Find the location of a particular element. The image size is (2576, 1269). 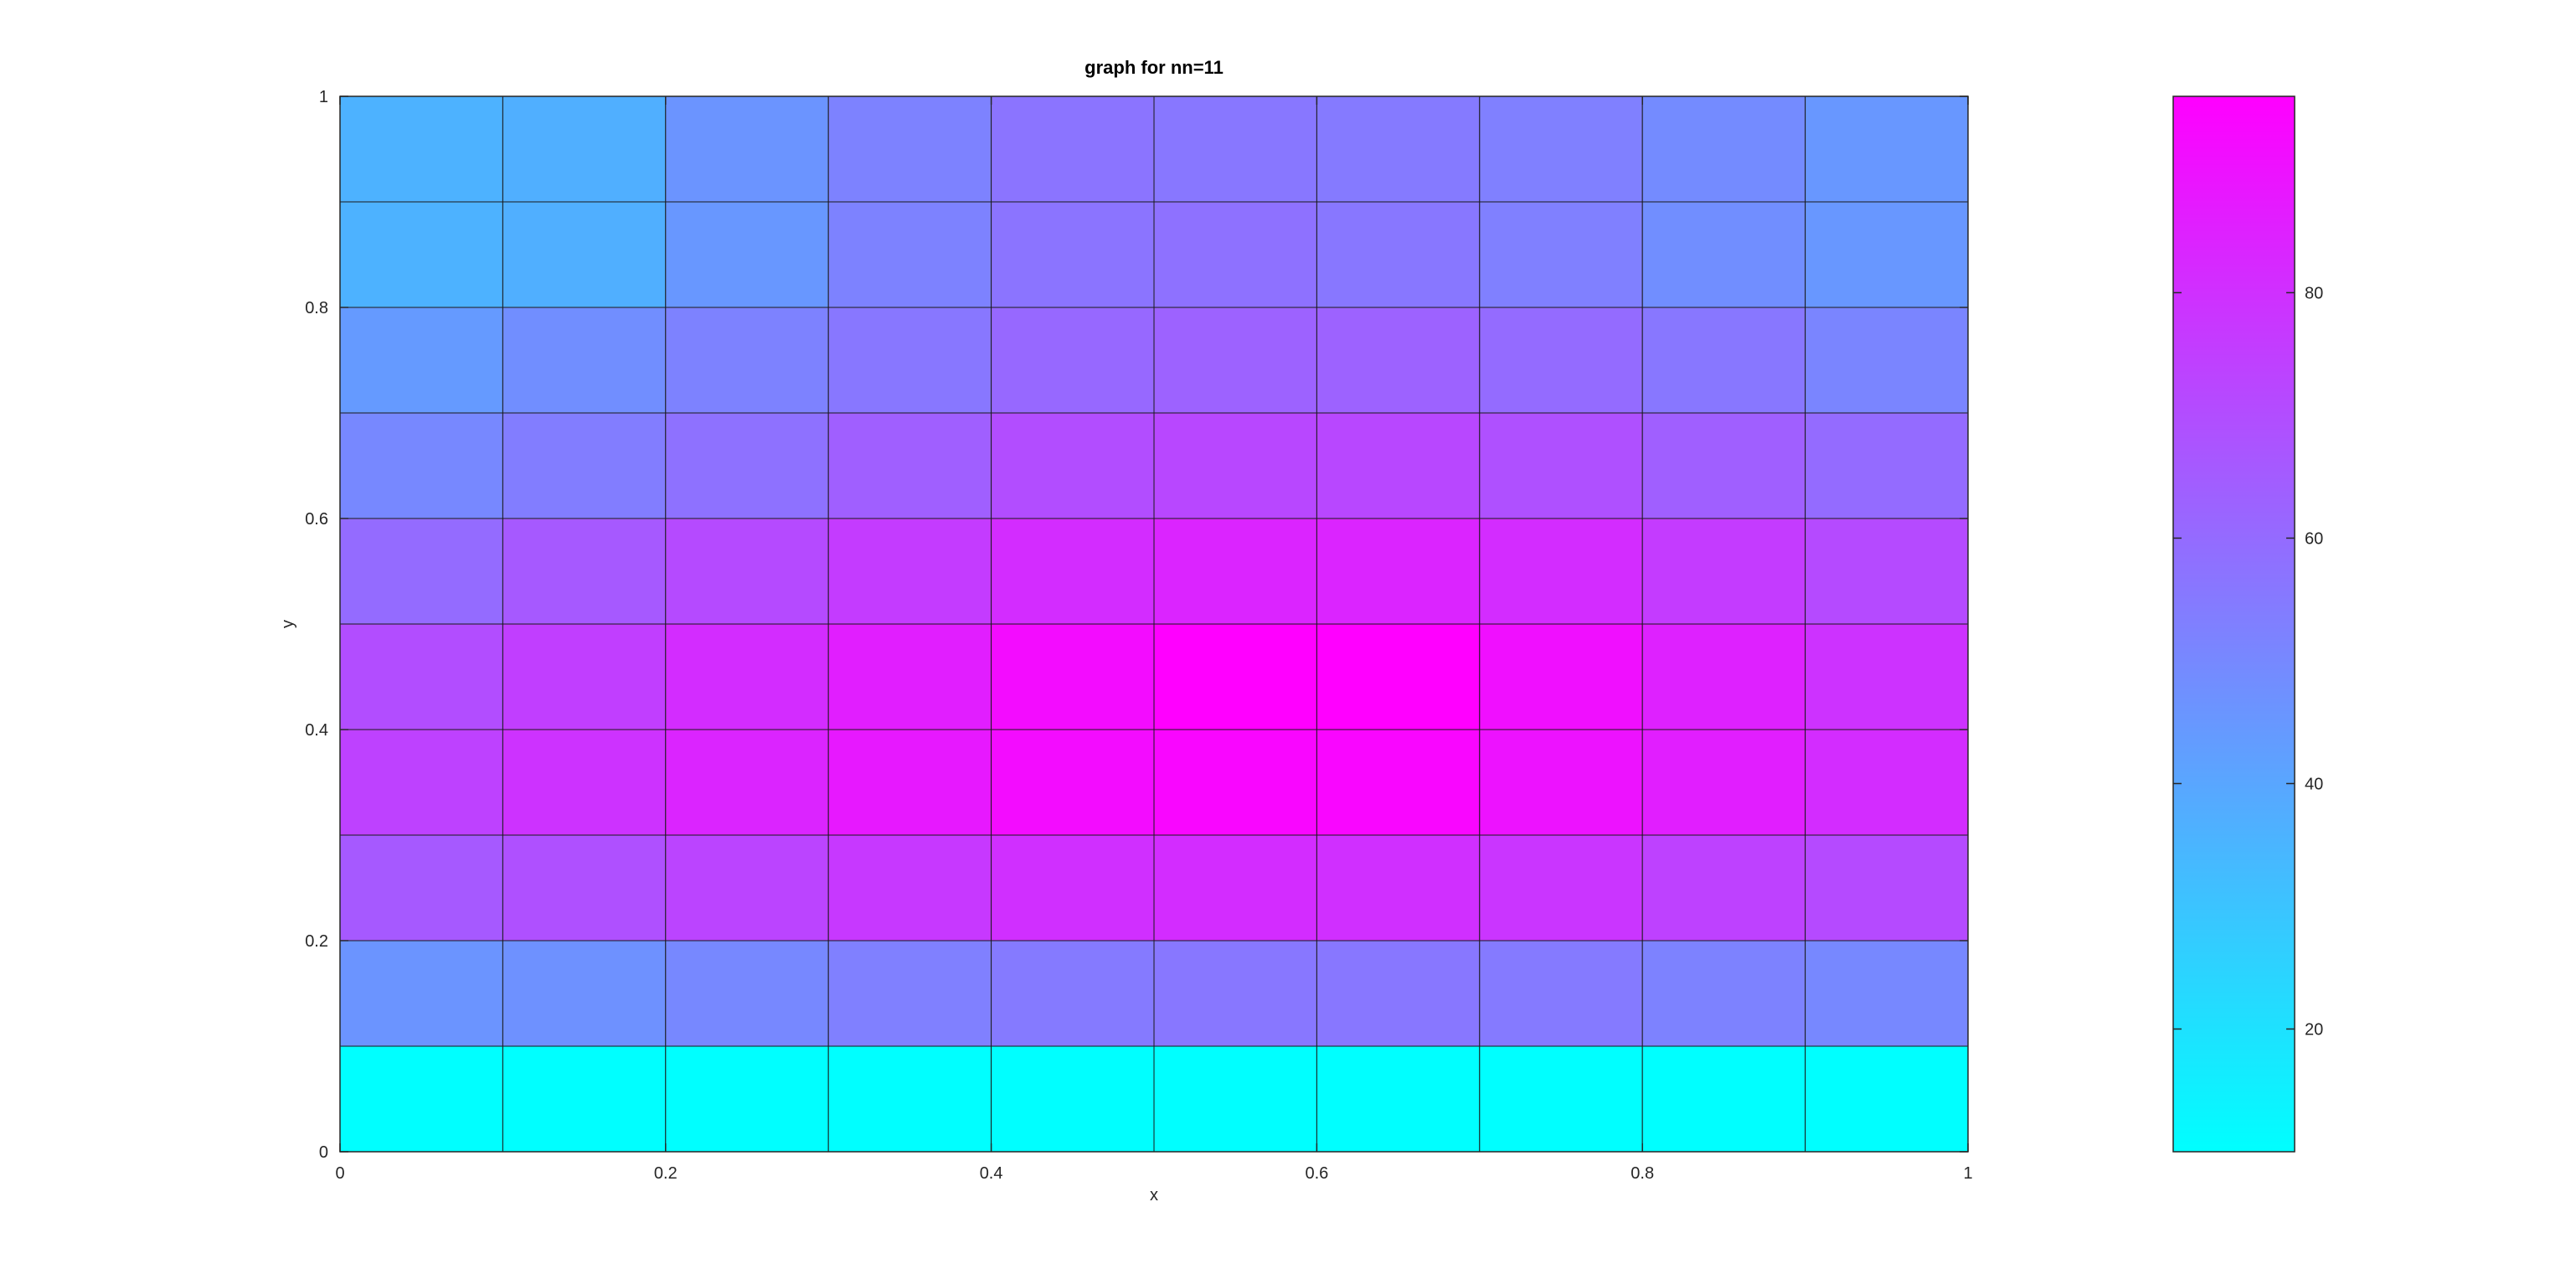

x-tick-label: 0.4 is located at coordinates (991, 1173).